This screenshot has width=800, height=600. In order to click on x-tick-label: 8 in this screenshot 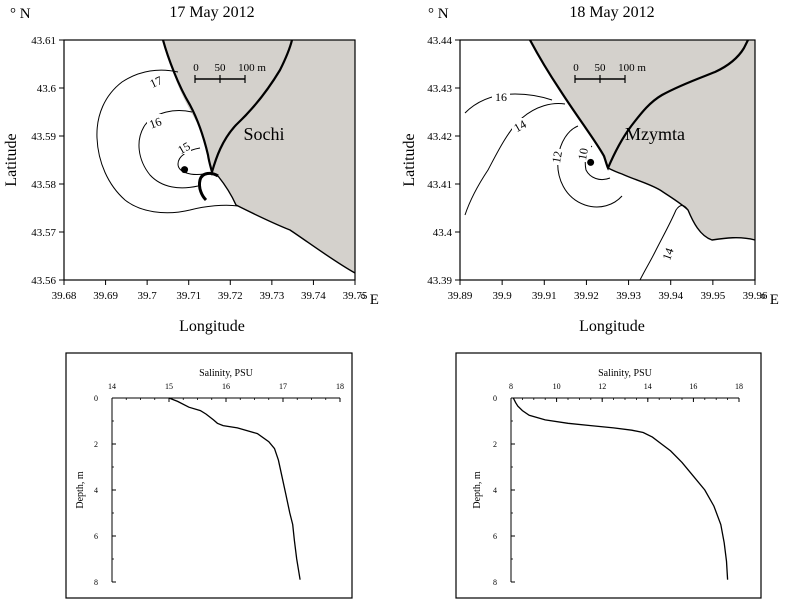, I will do `click(511, 386)`.